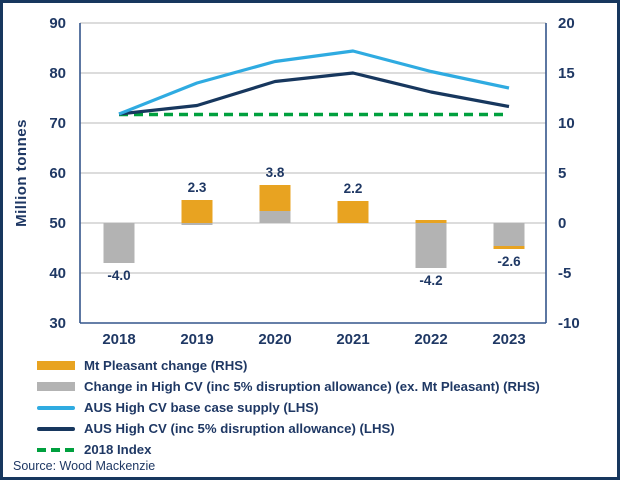  What do you see at coordinates (275, 198) in the screenshot?
I see `bar-2020-mt-pleasant-change` at bounding box center [275, 198].